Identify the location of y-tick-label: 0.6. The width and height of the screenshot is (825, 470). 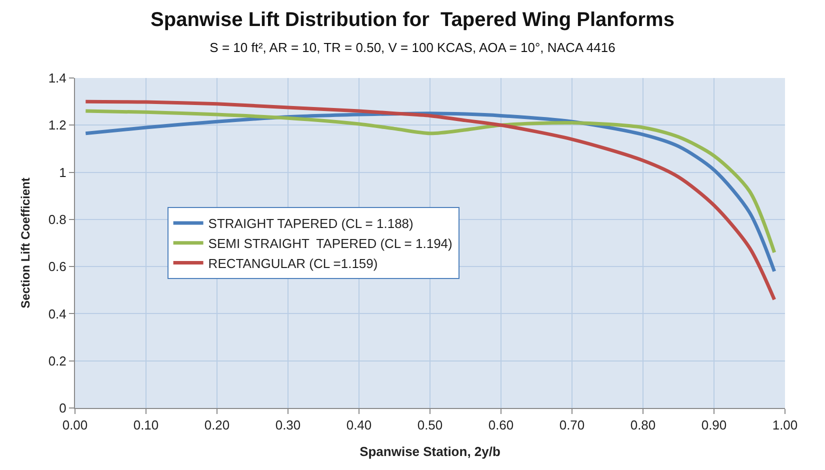
(57, 266).